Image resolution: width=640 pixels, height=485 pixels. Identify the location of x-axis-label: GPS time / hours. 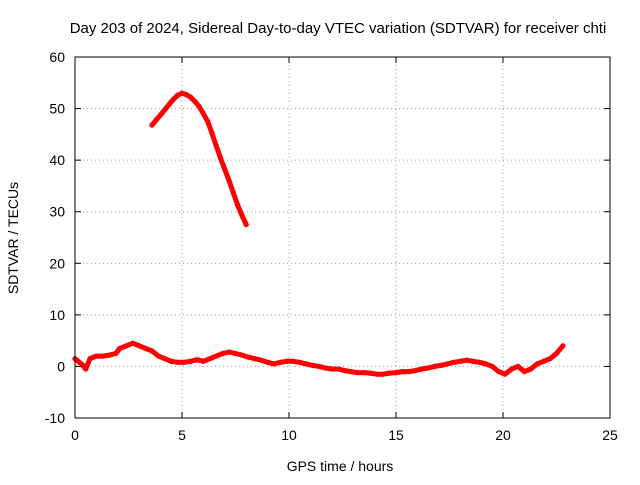
(340, 466).